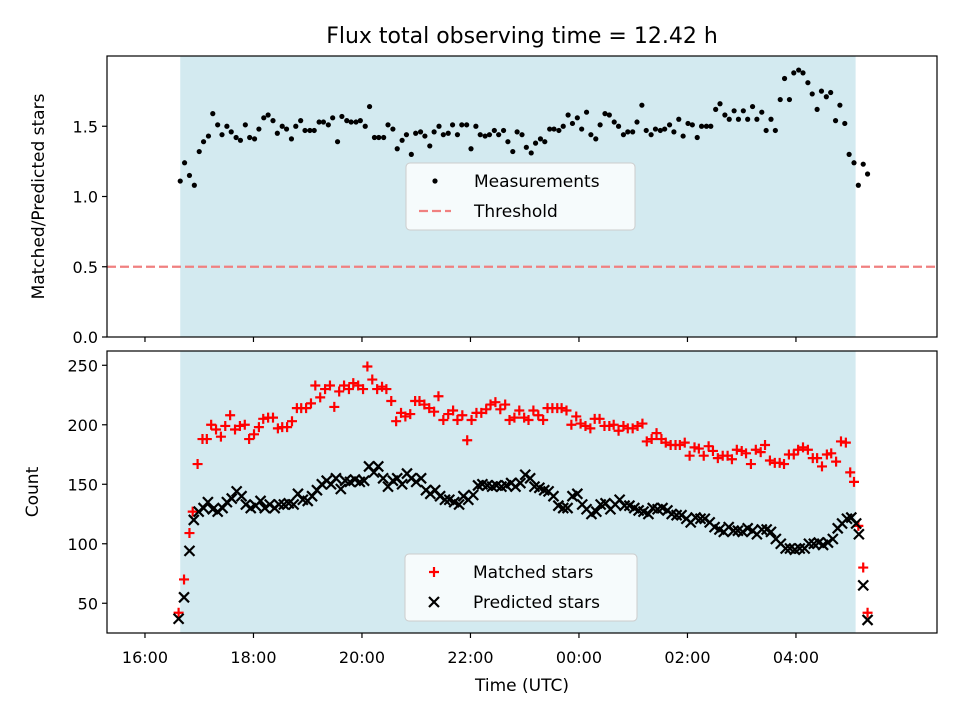 This screenshot has width=960, height=724. Describe the element at coordinates (82, 544) in the screenshot. I see `bottom-ytick-label: 100` at that location.